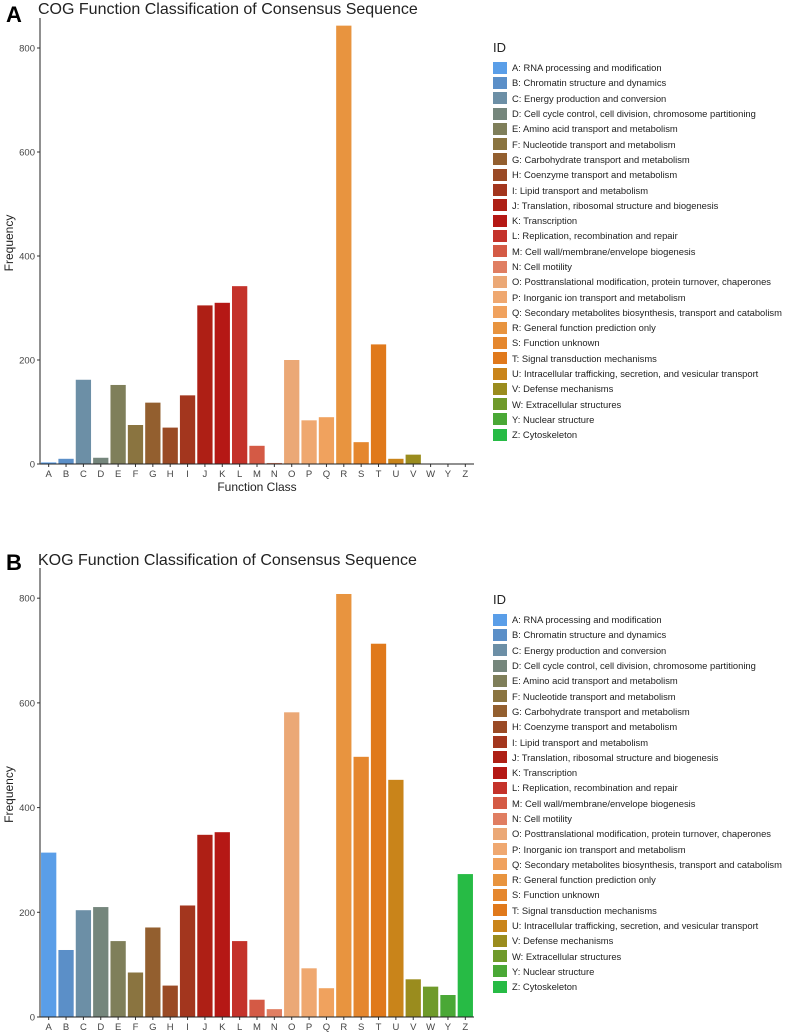 The height and width of the screenshot is (1035, 809). Describe the element at coordinates (587, 620) in the screenshot. I see `legend-label: A: RNA processing and modification` at that location.